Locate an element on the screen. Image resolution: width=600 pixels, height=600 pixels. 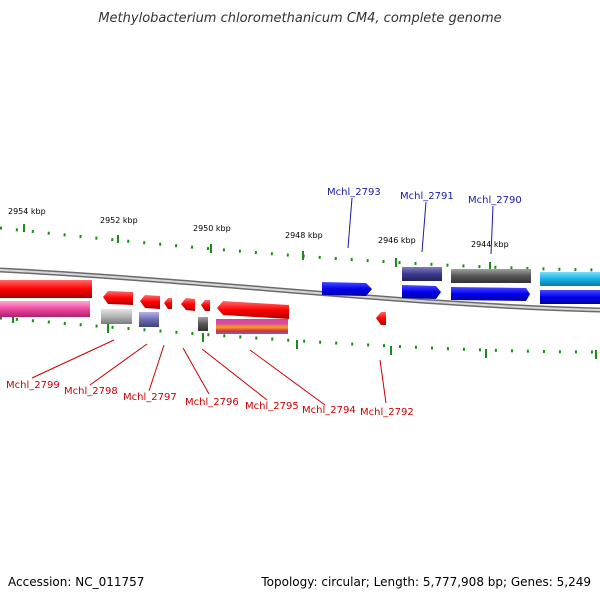
gene-mchl-2799-feature is located at coordinates (45, 309).